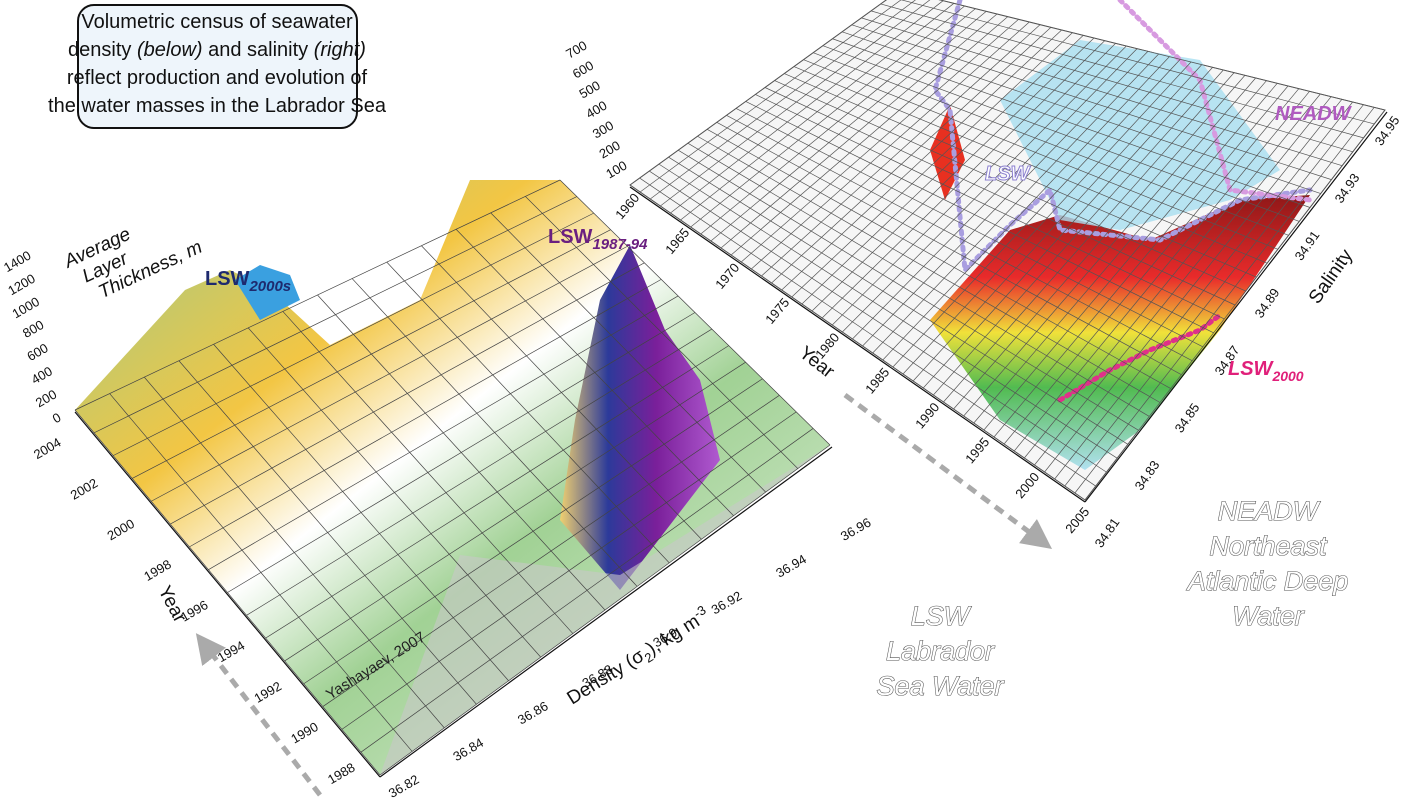 The image size is (1421, 804). What do you see at coordinates (1307, 245) in the screenshot?
I see `tick-label: 34.91` at bounding box center [1307, 245].